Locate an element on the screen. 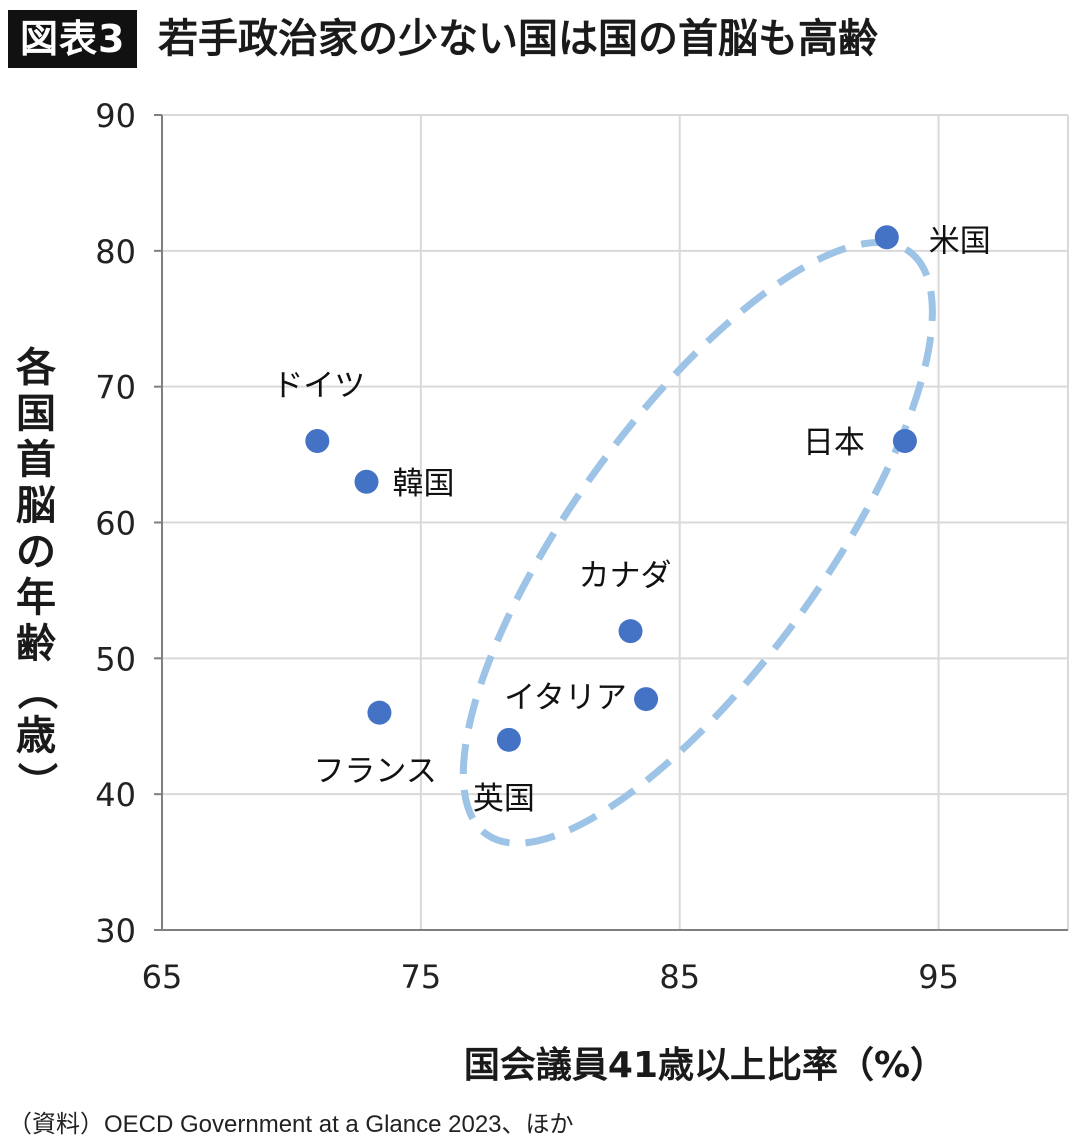  source-note: （資料）OECD Government at a Glance 2023、ほか is located at coordinates (291, 1124).